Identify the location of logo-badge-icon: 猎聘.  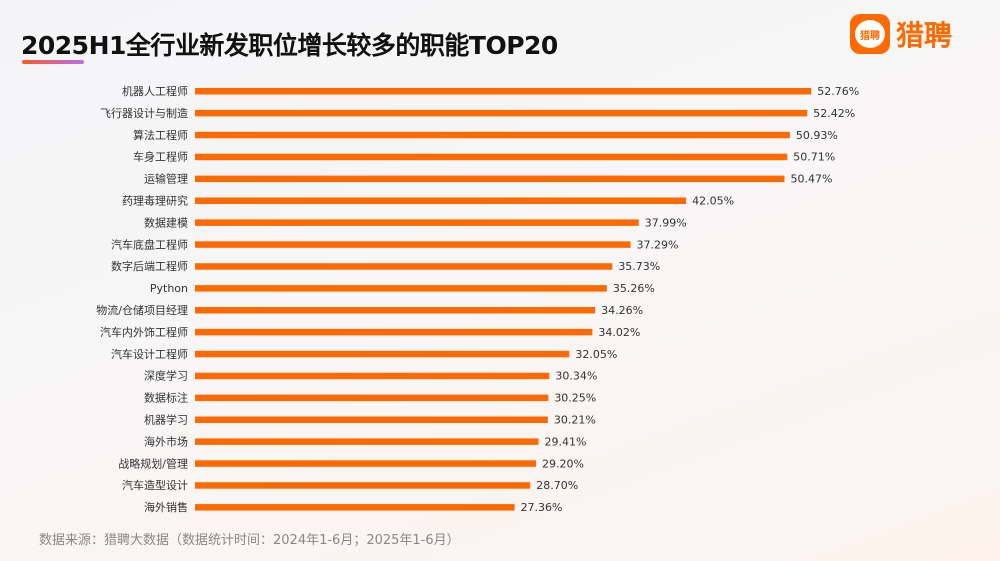
(870, 34).